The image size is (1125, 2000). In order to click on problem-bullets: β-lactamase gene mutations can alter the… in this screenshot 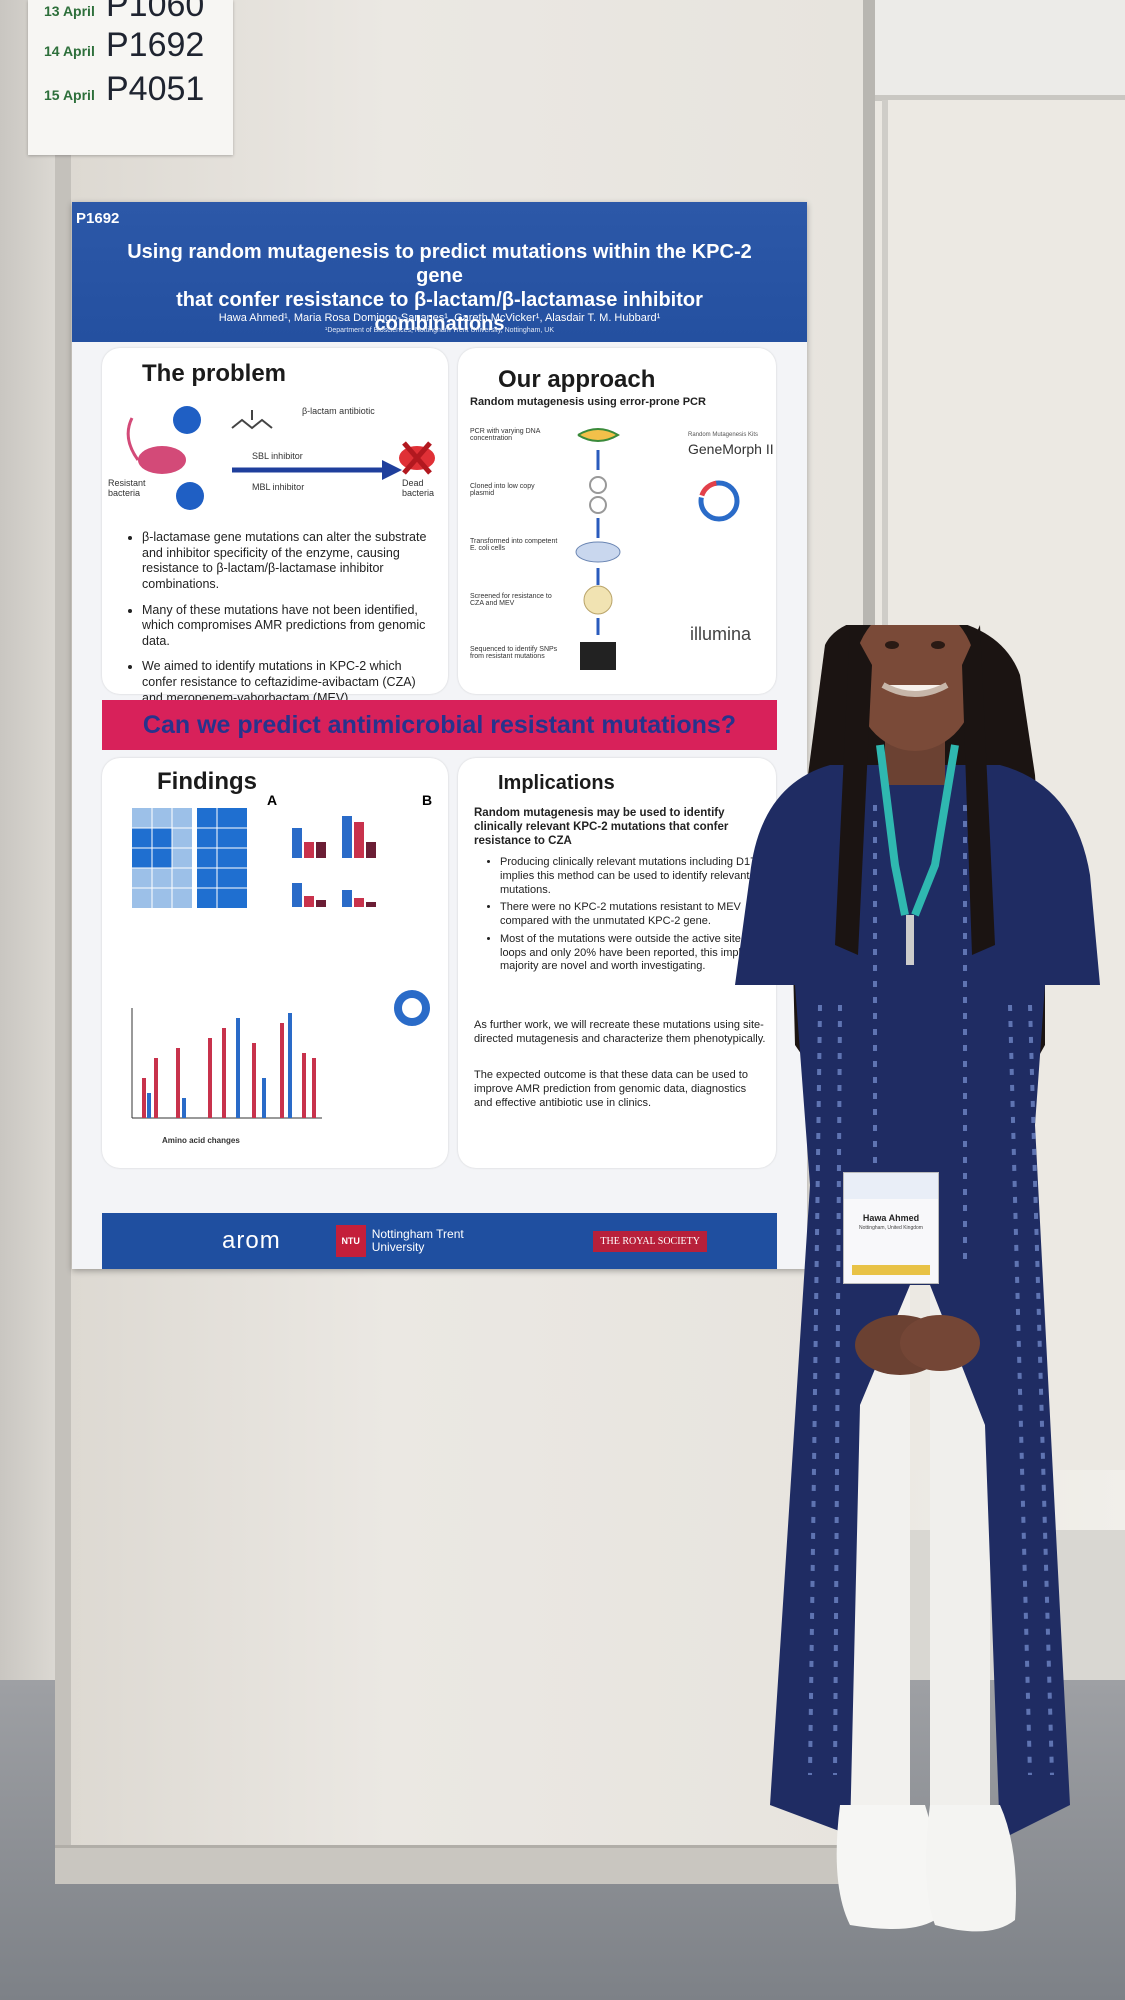, I will do `click(279, 623)`.